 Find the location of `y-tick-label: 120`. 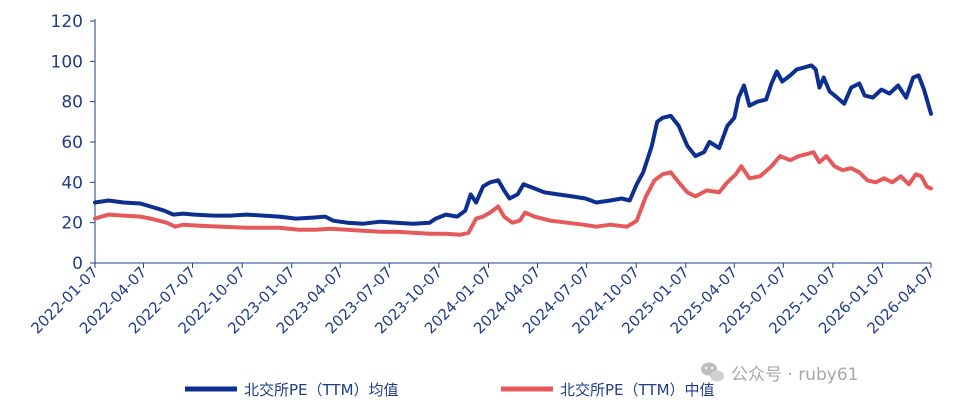

y-tick-label: 120 is located at coordinates (67, 22).